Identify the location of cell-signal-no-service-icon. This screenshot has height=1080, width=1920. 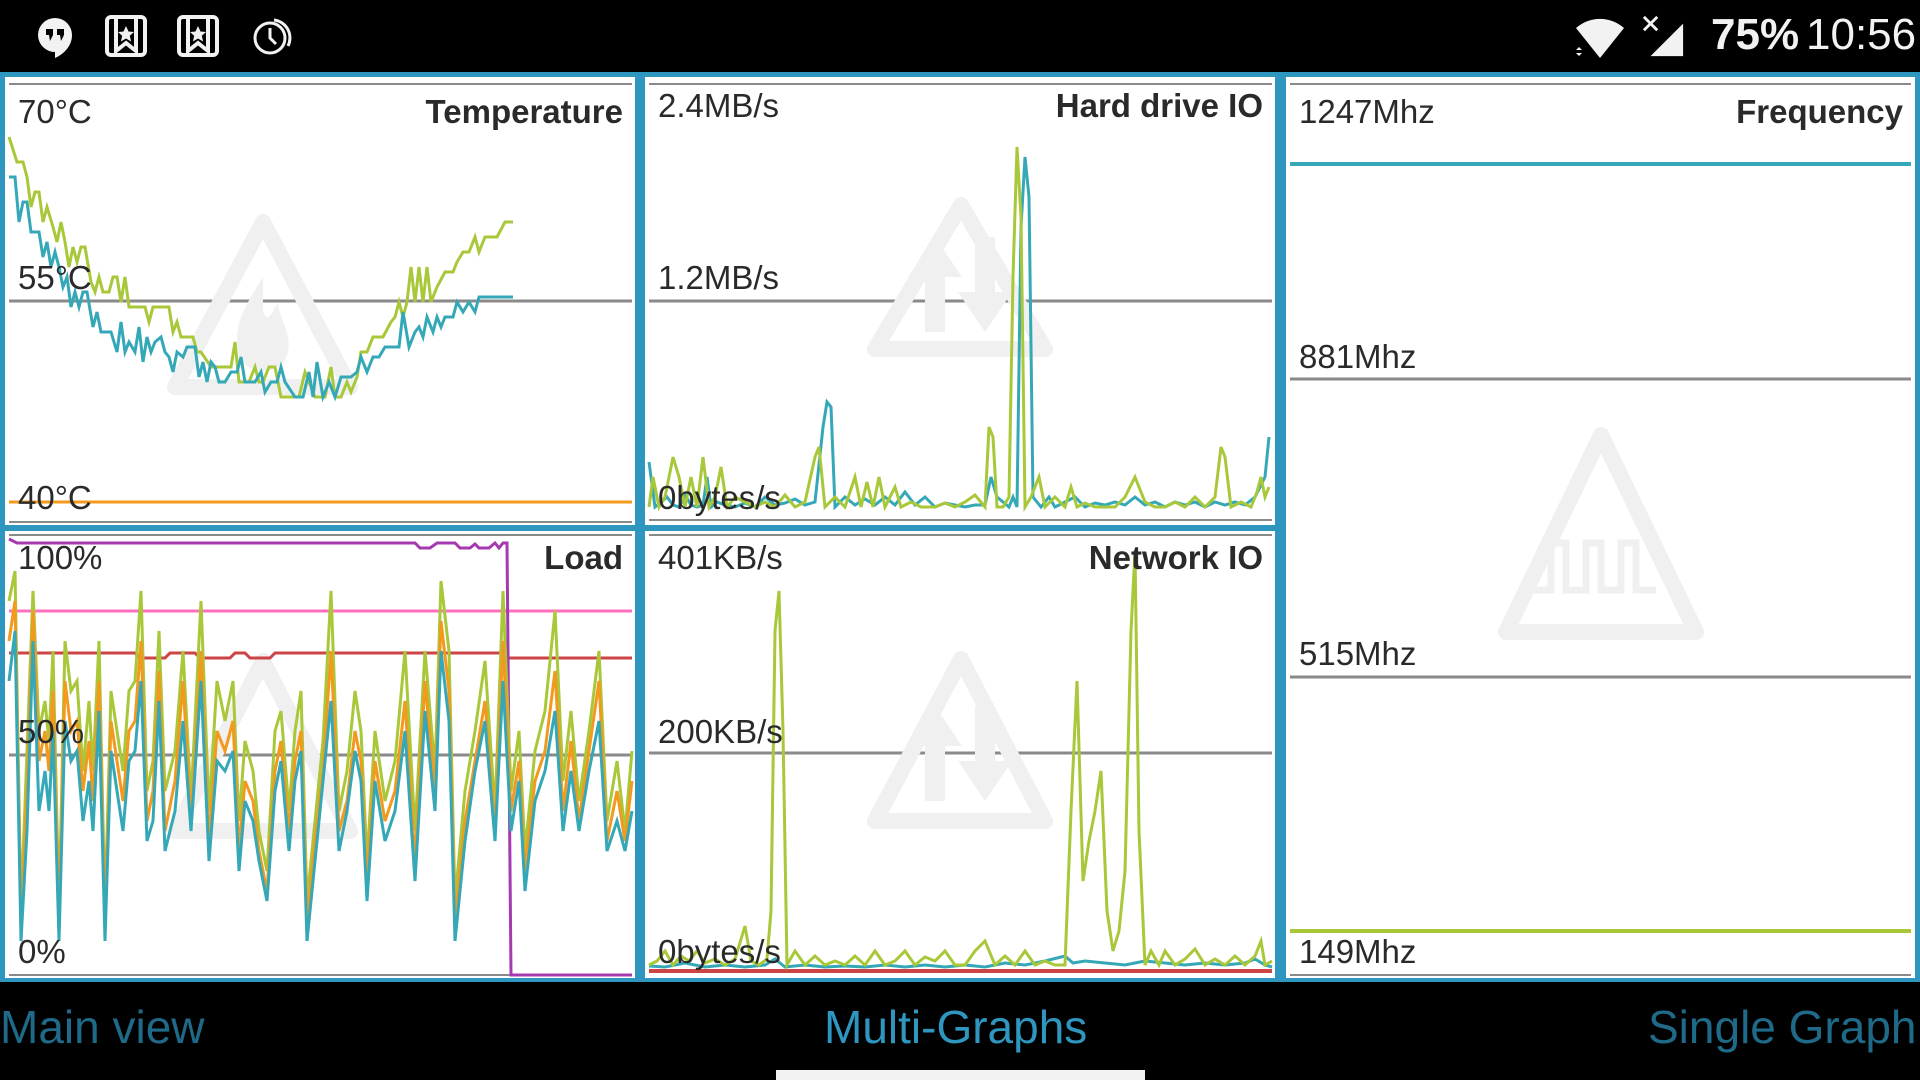
(1663, 36).